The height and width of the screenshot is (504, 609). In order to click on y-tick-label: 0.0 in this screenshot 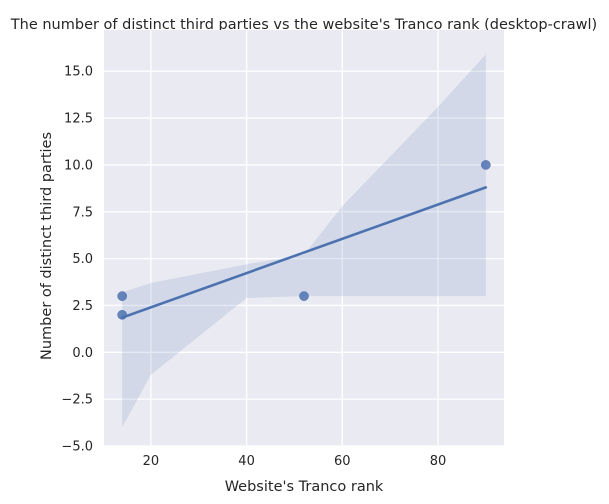, I will do `click(82, 353)`.